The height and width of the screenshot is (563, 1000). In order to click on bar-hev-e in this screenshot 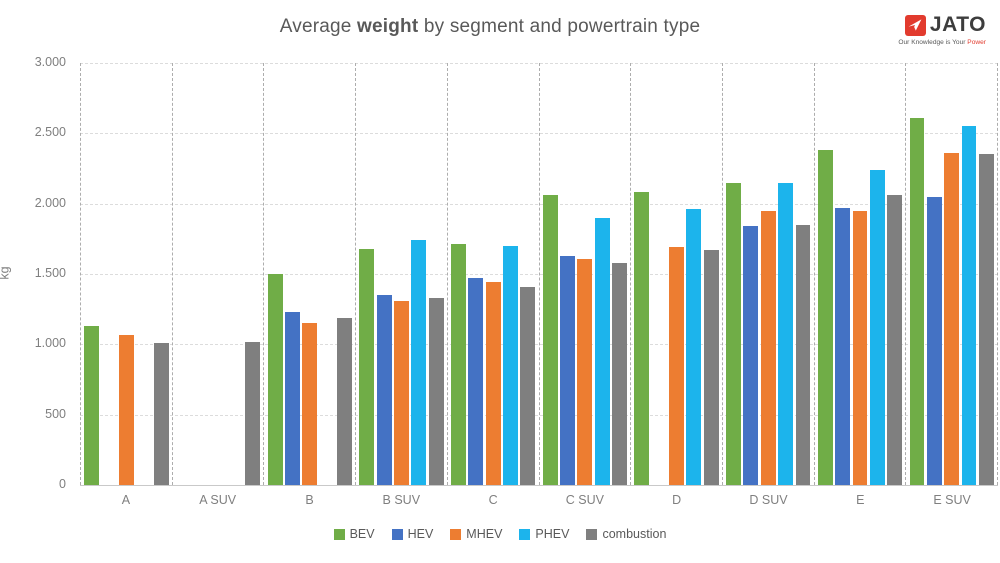, I will do `click(843, 346)`.